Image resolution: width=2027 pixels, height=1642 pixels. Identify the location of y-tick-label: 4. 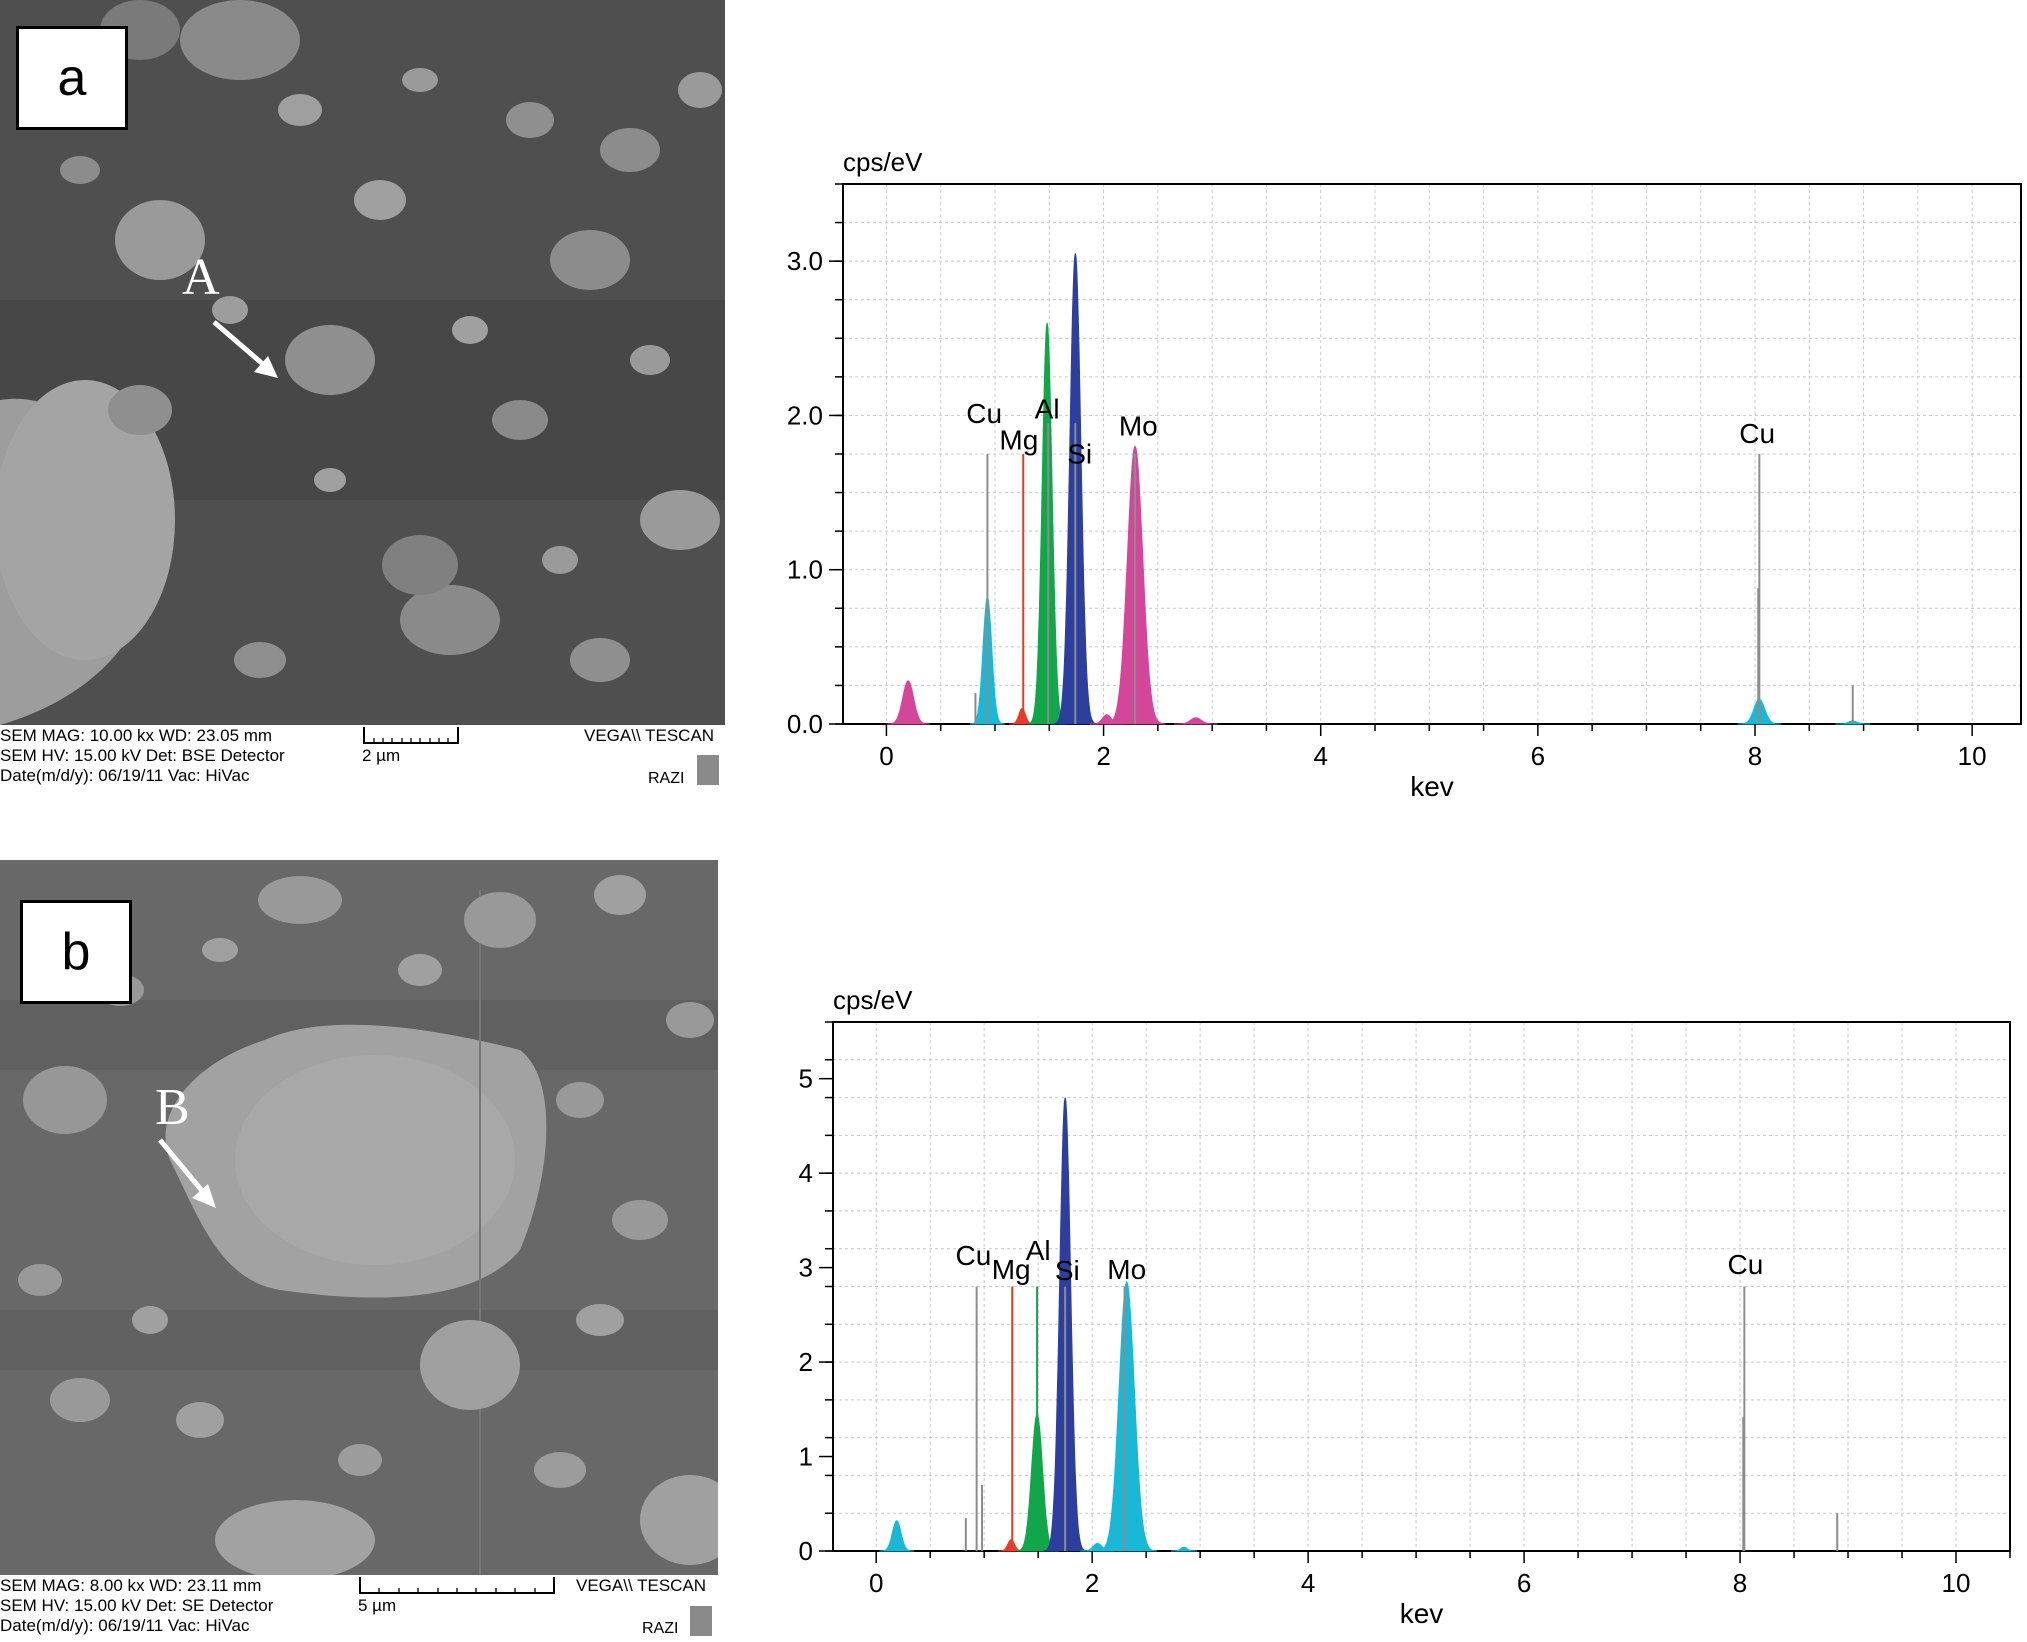
(806, 1173).